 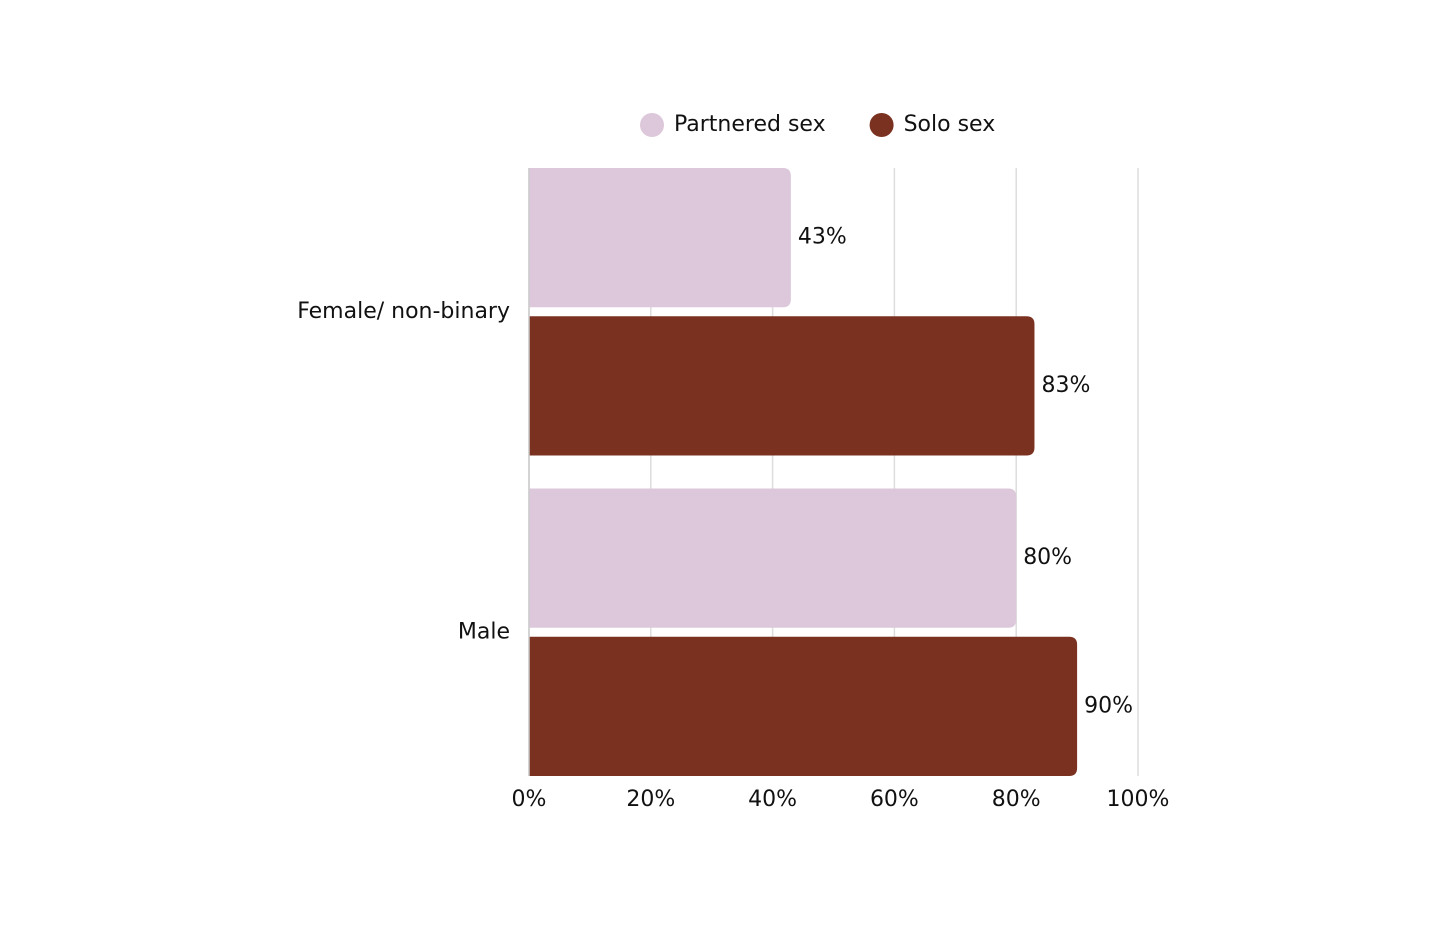 I want to click on x-tick-label: 0%, so click(x=529, y=799).